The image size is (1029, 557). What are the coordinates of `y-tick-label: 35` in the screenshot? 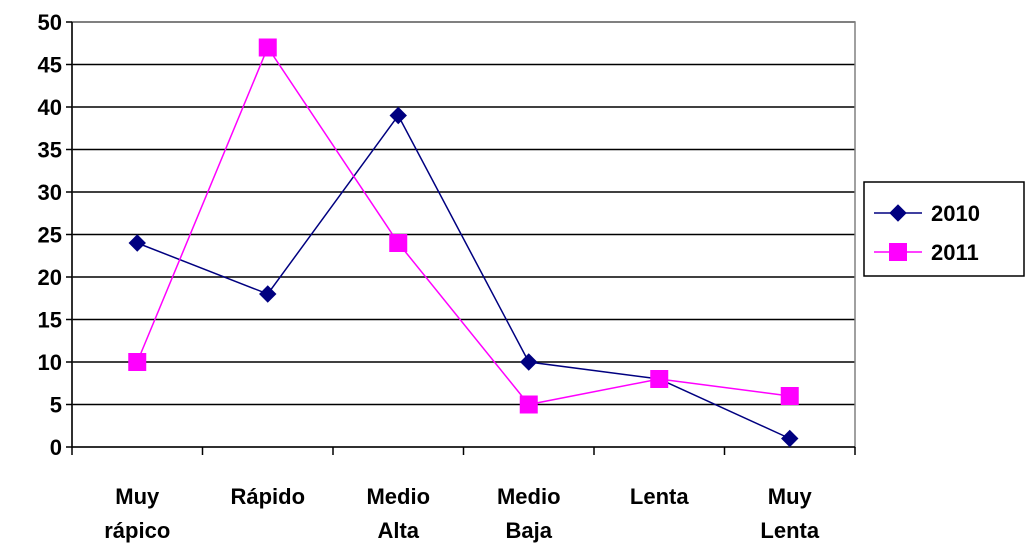 It's located at (50, 150).